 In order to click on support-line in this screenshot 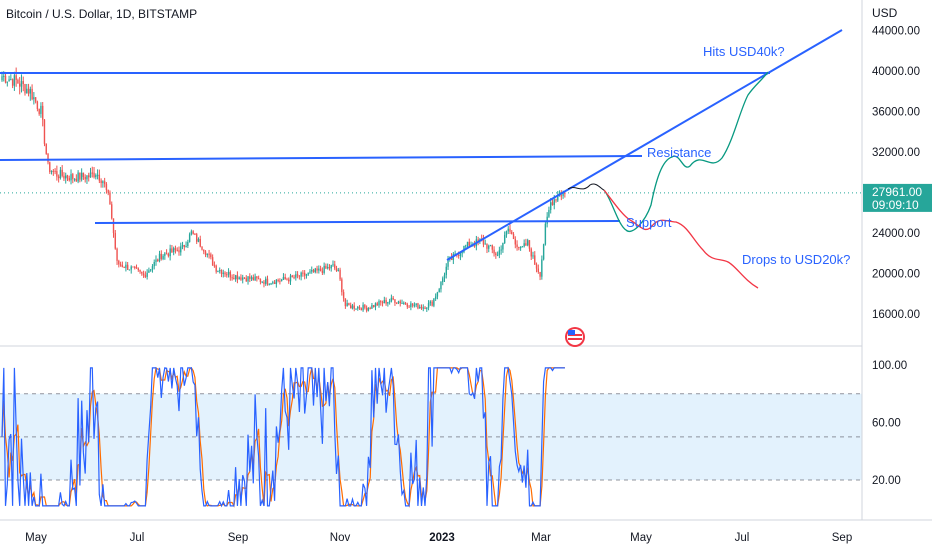, I will do `click(357, 222)`.